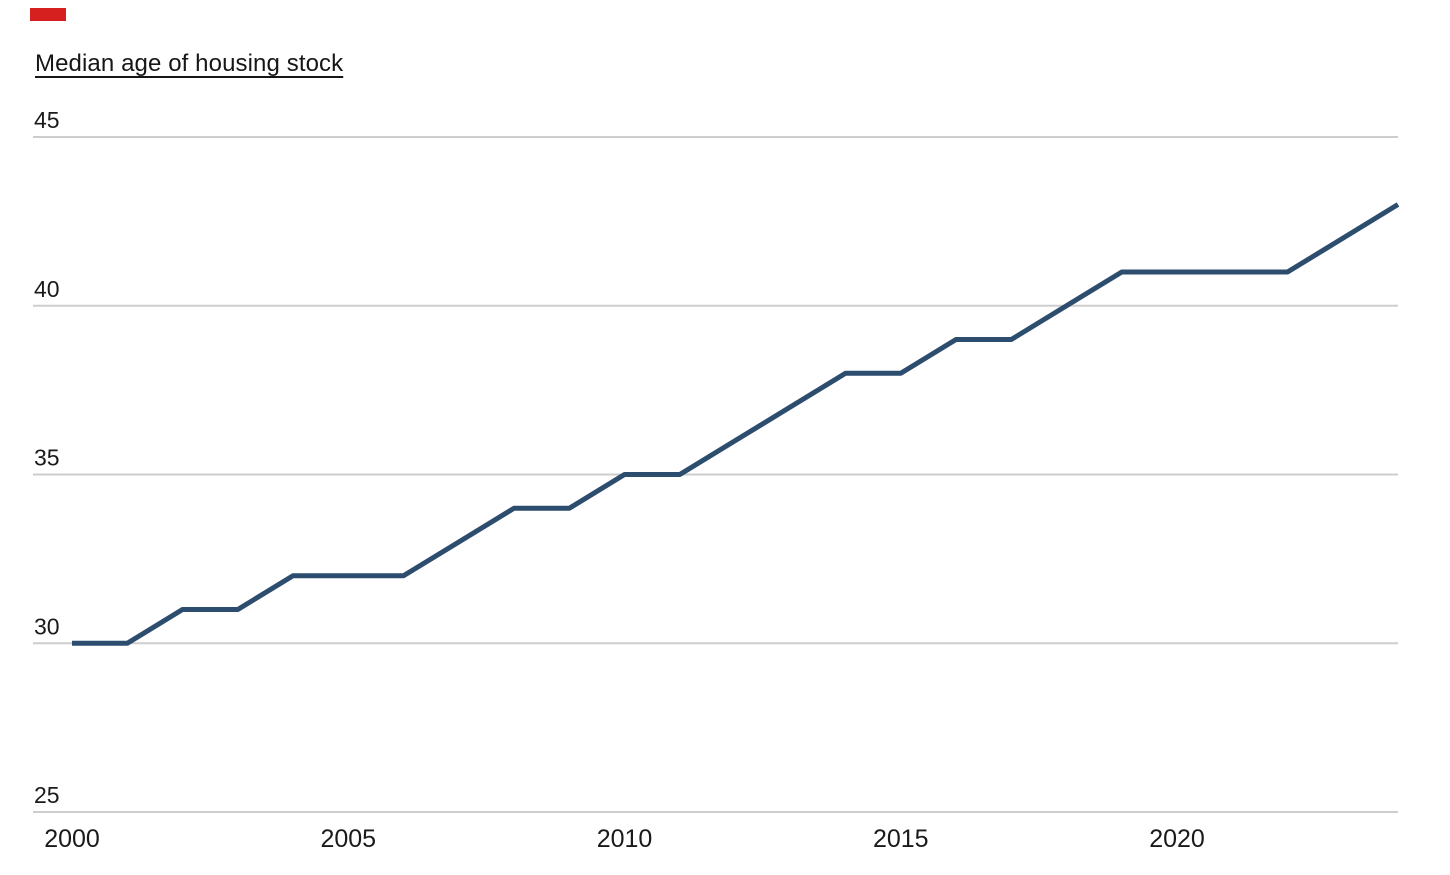  Describe the element at coordinates (47, 289) in the screenshot. I see `y-axis-tick-label: 40` at that location.